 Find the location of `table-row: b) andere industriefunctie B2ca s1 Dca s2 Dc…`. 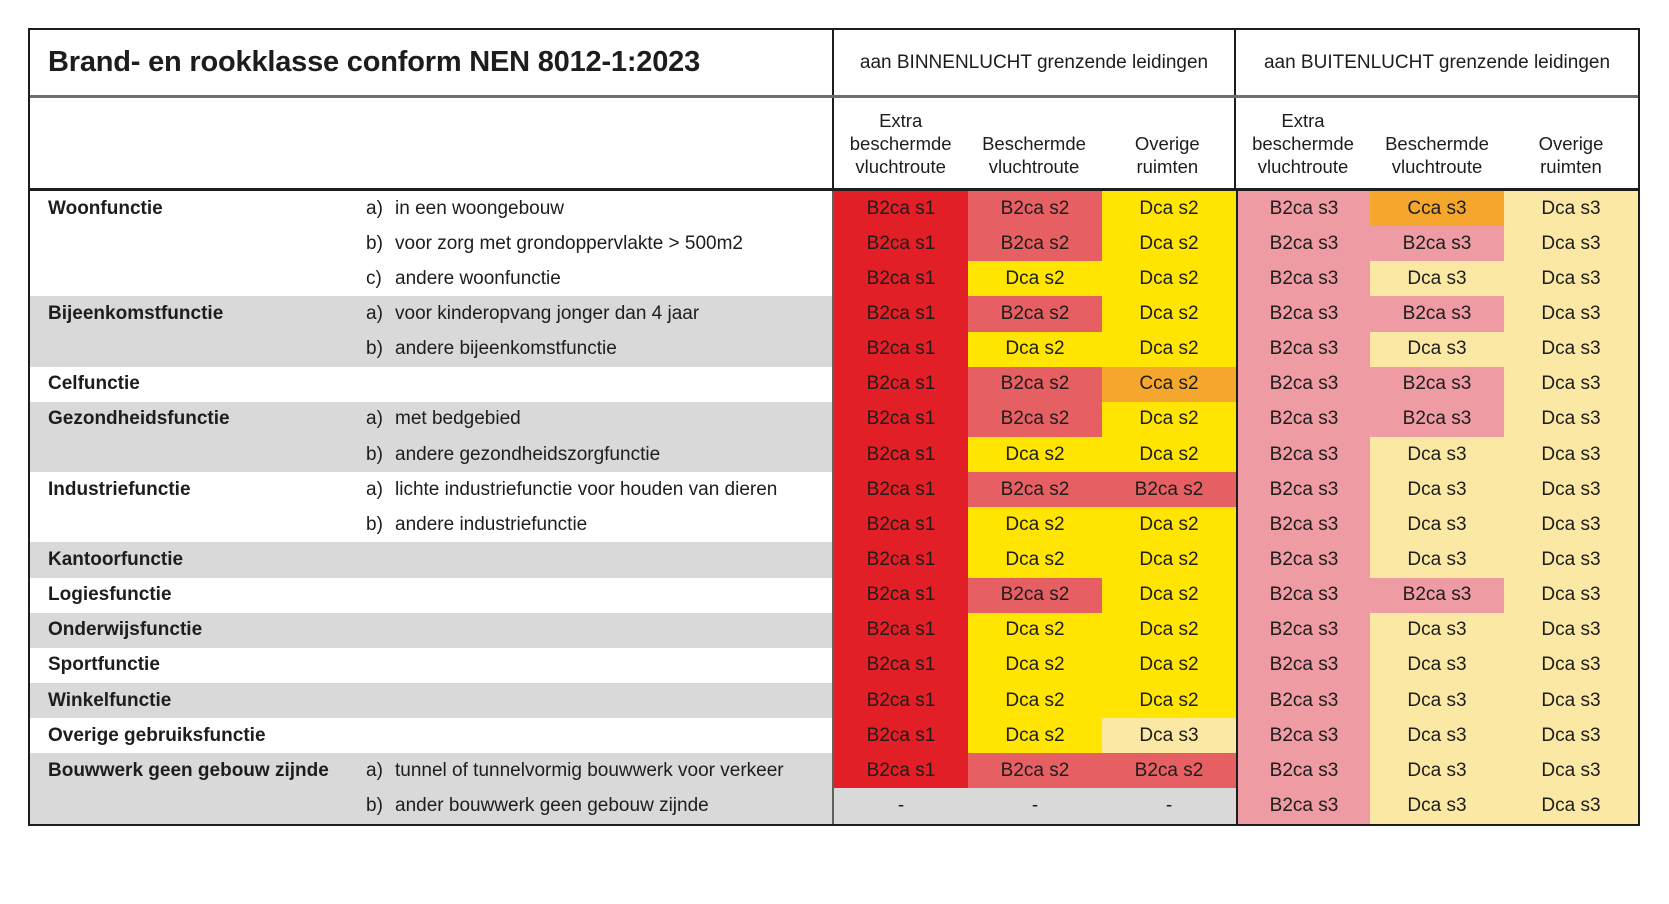

table-row: b) andere industriefunctie B2ca s1 Dca s2 Dc… is located at coordinates (834, 525).